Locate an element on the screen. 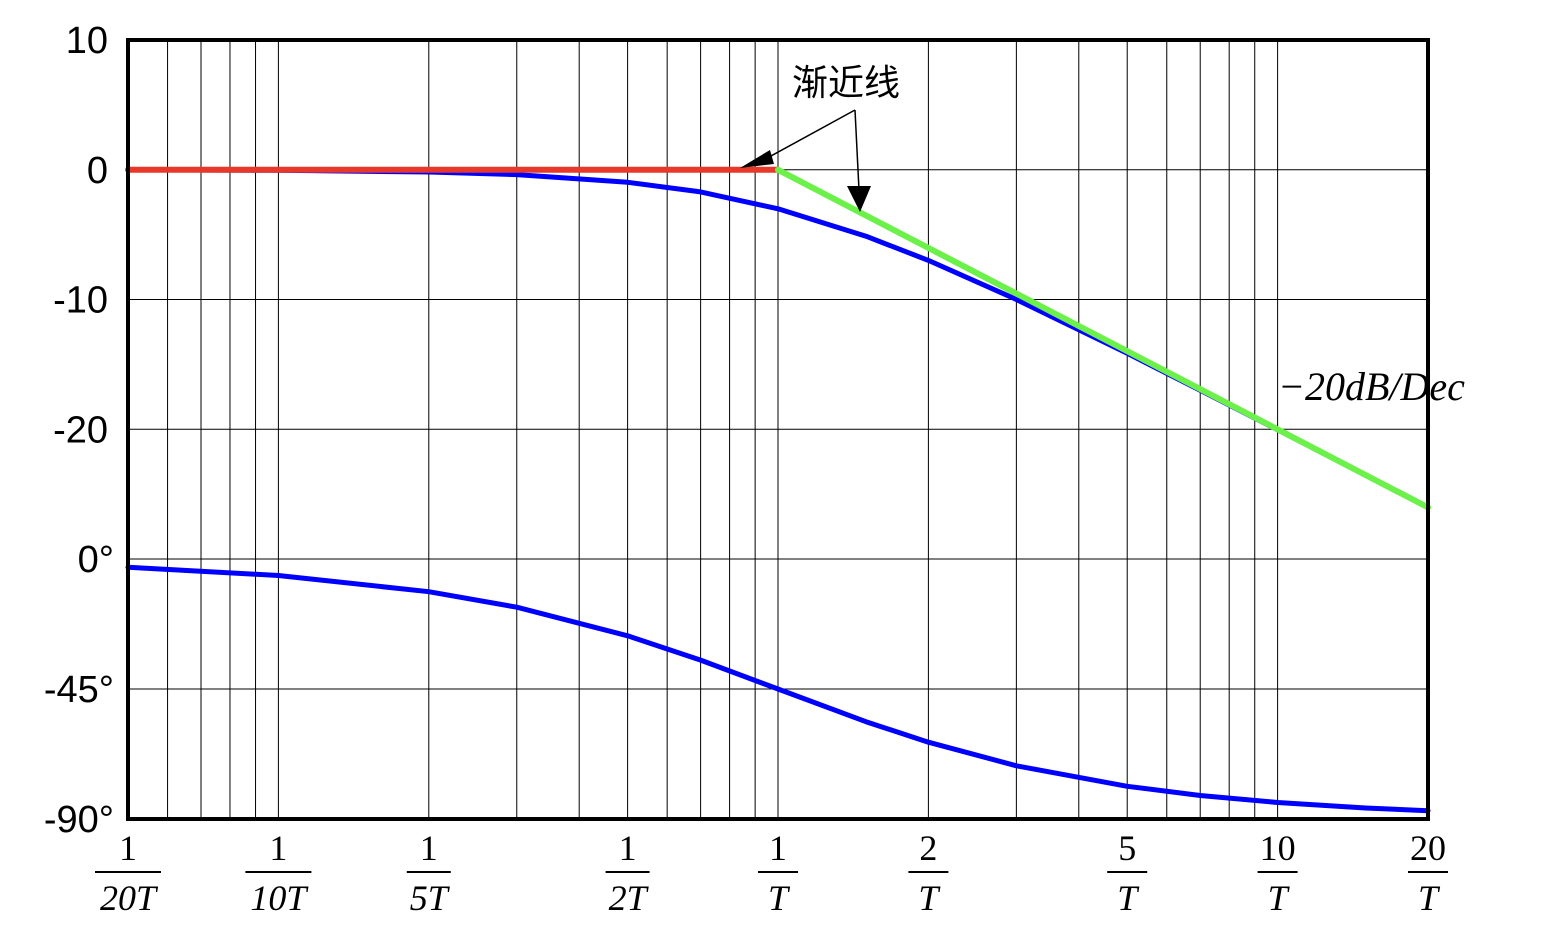 The height and width of the screenshot is (934, 1548). y-tick-labels: 10 0 -10 -20 0° -45° -90° is located at coordinates (79, 430).